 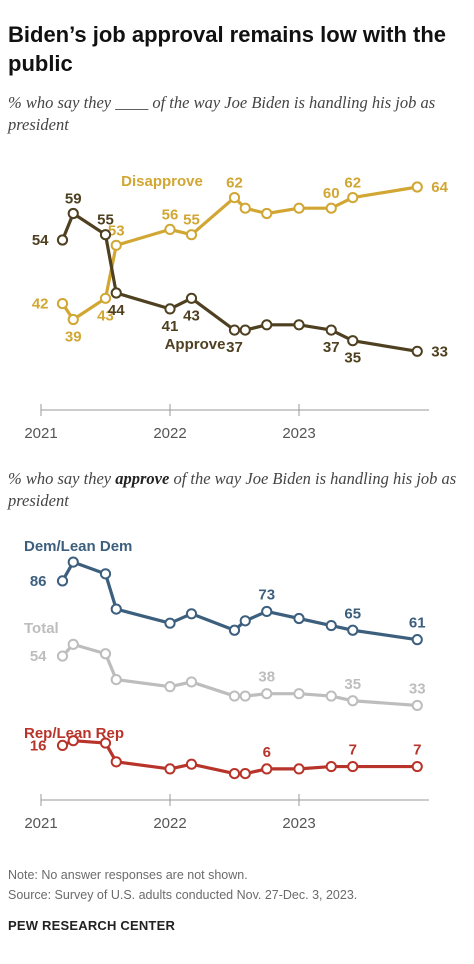 What do you see at coordinates (352, 183) in the screenshot?
I see `chart1-data-label-disapprove-2023-06: 62` at bounding box center [352, 183].